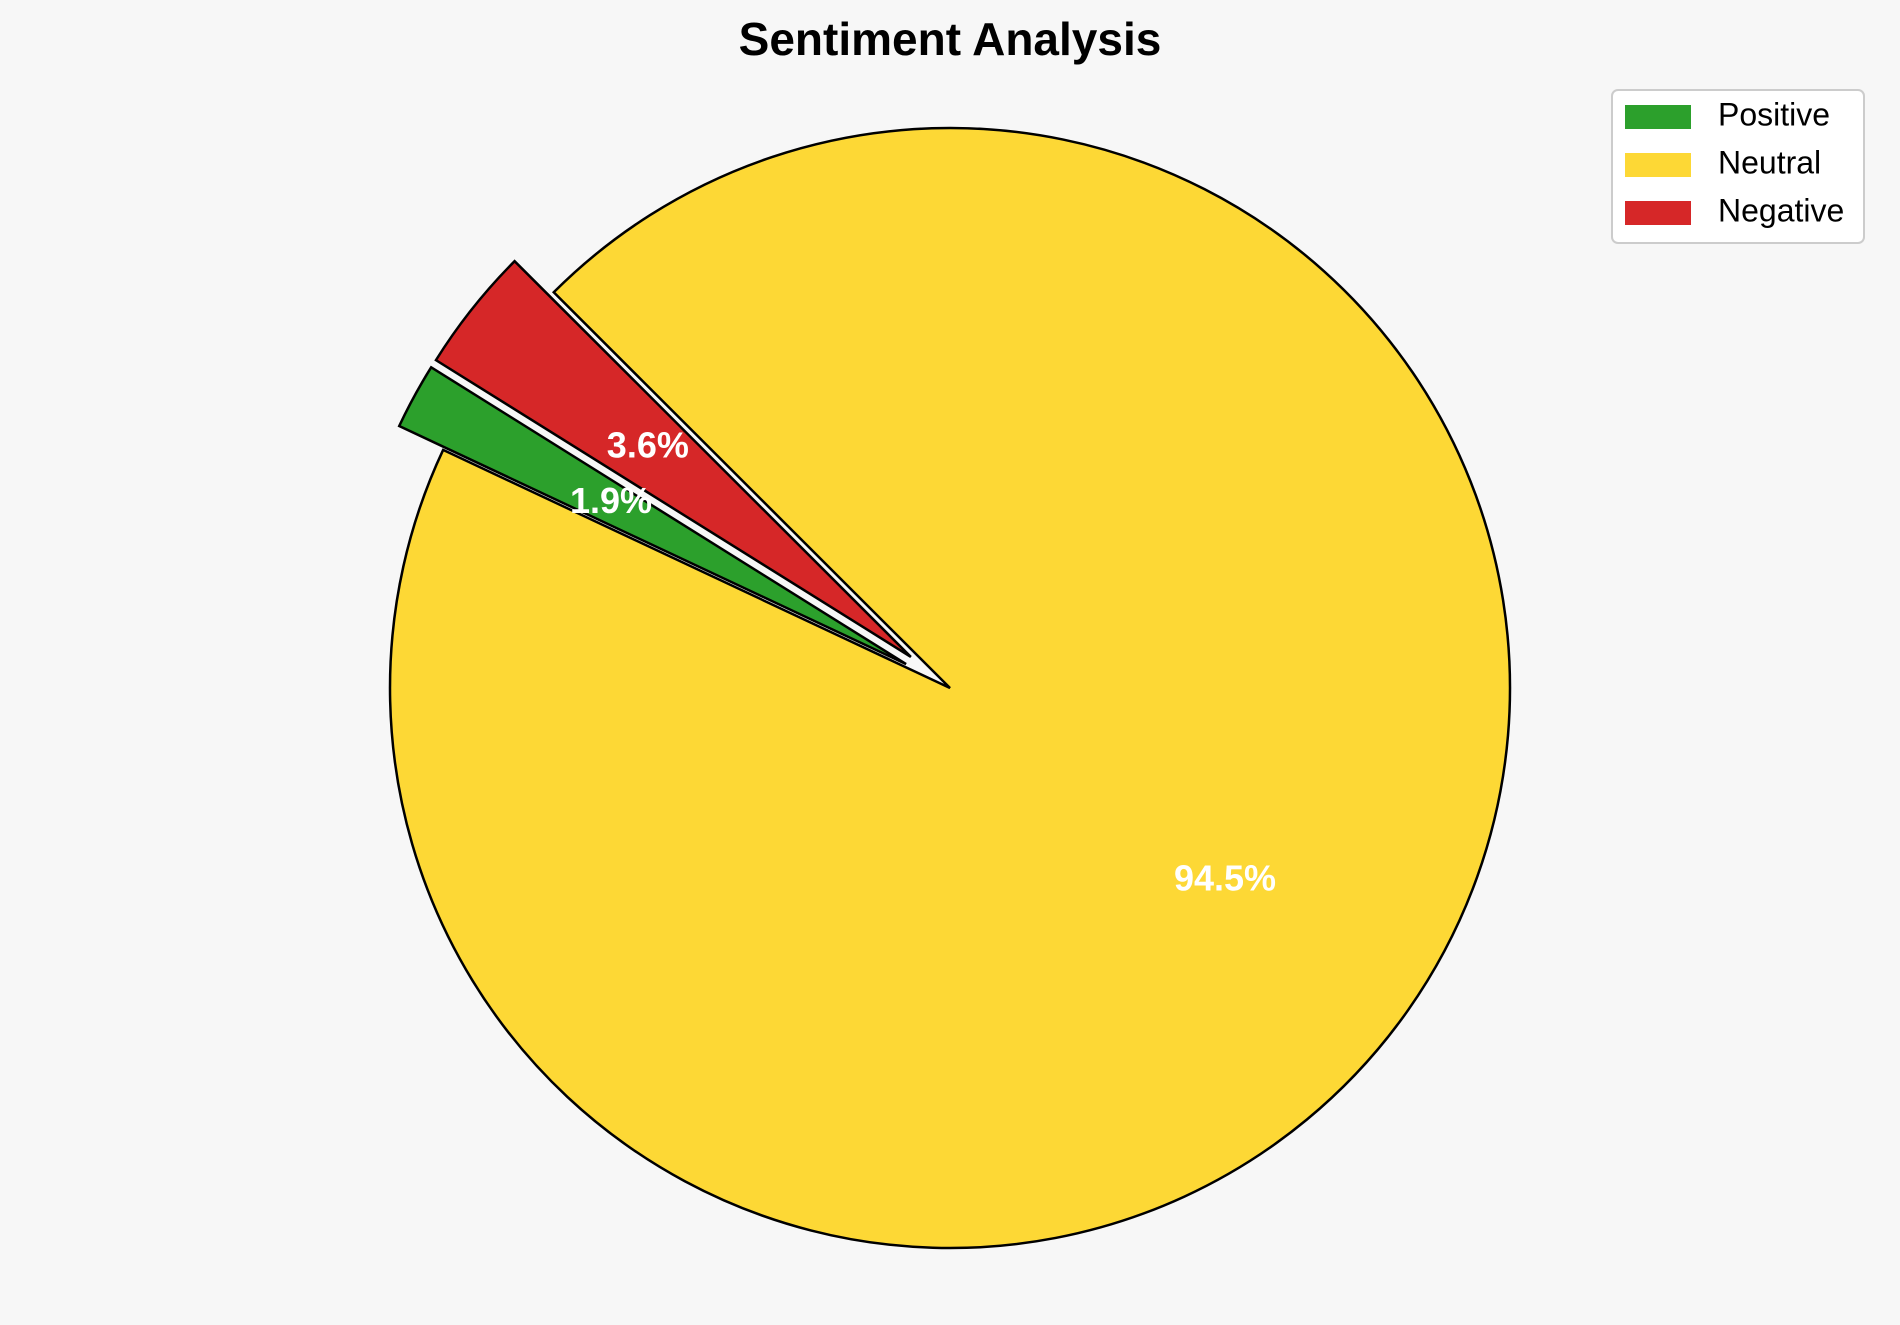 Image resolution: width=1900 pixels, height=1325 pixels. What do you see at coordinates (1658, 213) in the screenshot?
I see `legend-swatch-negative` at bounding box center [1658, 213].